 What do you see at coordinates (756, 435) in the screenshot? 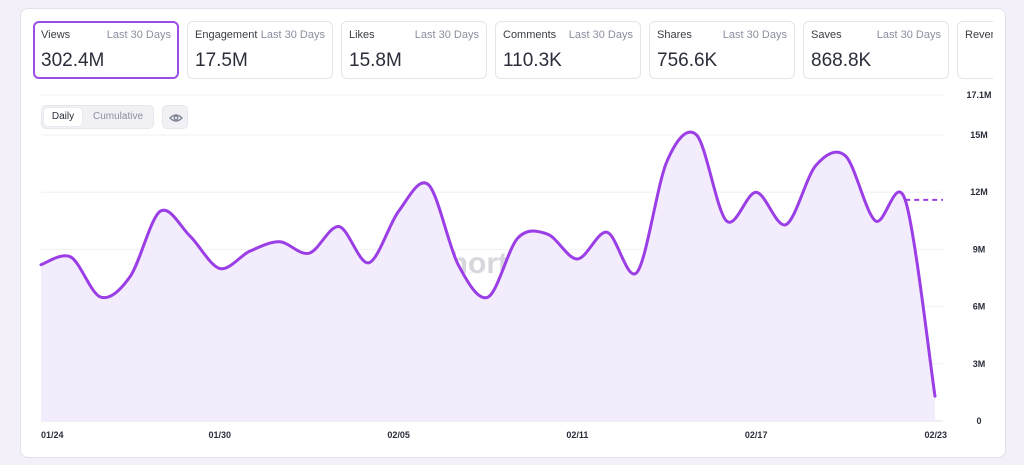
I see `x-tick-label: 02/17` at bounding box center [756, 435].